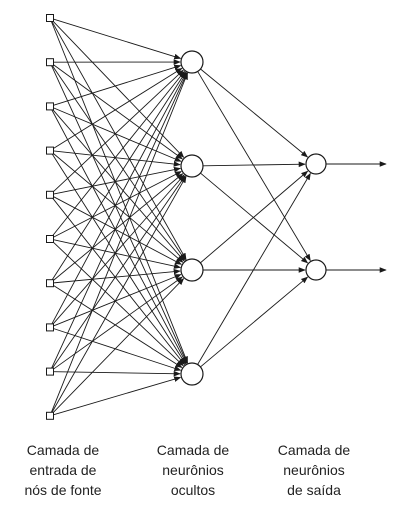  Describe the element at coordinates (50, 217) in the screenshot. I see `input-layer-nodes` at that location.